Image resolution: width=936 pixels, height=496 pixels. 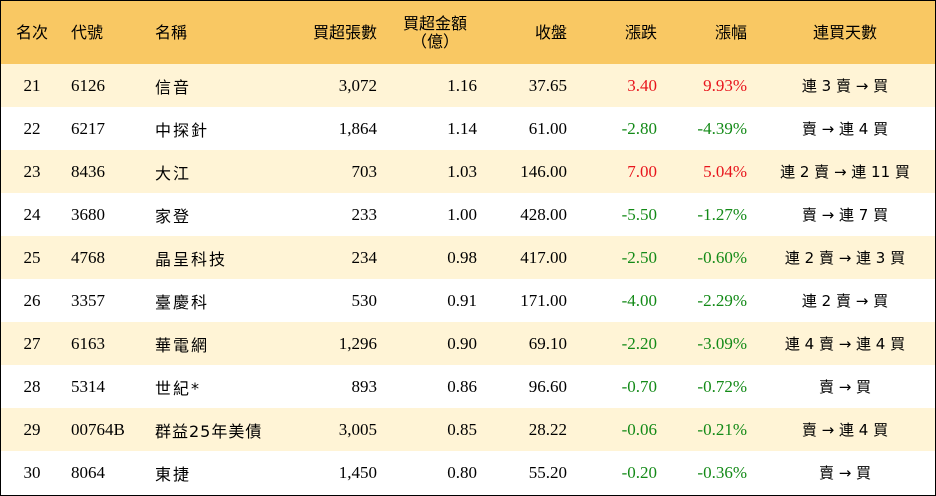 What do you see at coordinates (191, 259) in the screenshot?
I see `name-cell: 晶呈科技` at bounding box center [191, 259].